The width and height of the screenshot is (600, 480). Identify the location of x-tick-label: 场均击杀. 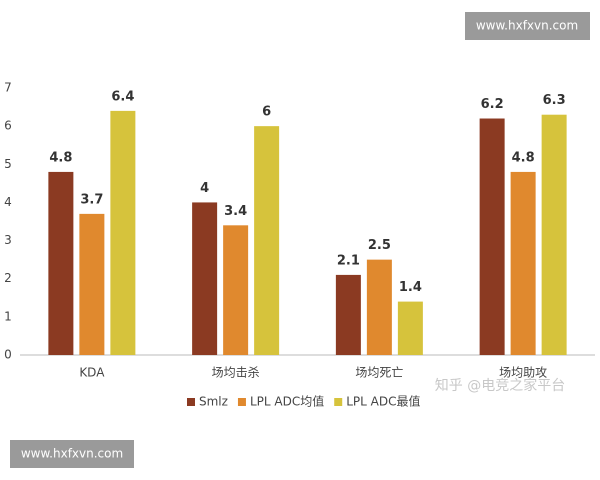
(236, 372).